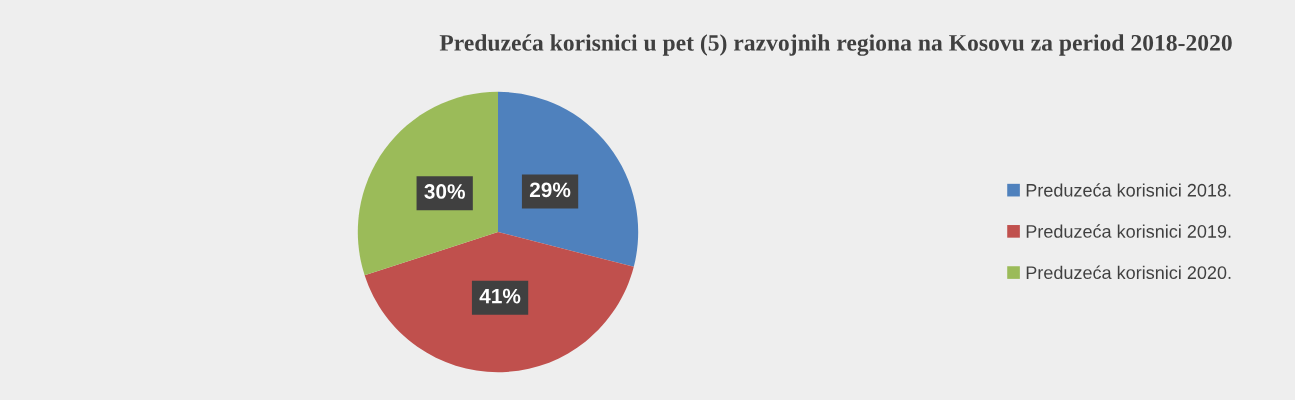 This screenshot has height=400, width=1295. Describe the element at coordinates (550, 190) in the screenshot. I see `data-label: 29%` at that location.